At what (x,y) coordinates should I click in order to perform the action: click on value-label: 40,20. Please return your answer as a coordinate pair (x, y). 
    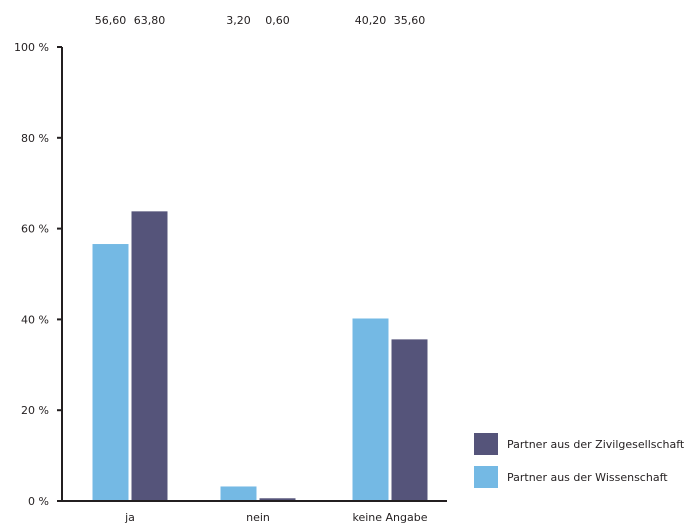
    Looking at the image, I should click on (371, 20).